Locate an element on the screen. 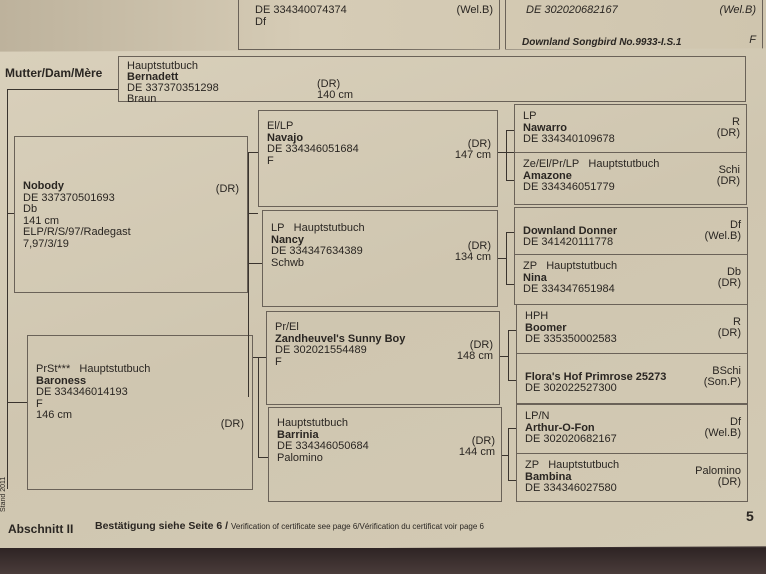 The width and height of the screenshot is (766, 574). dam-breed: (DR) is located at coordinates (329, 84).